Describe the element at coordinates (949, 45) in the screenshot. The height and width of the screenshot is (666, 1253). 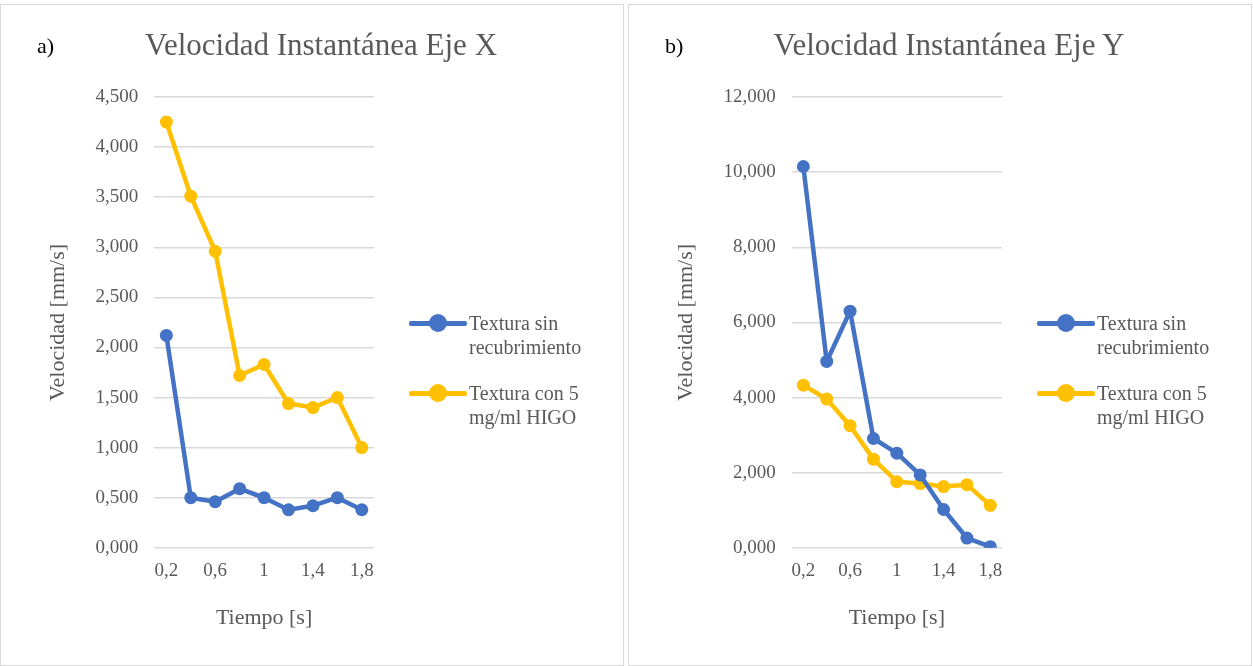
I see `chart-title: Velocidad Instantánea Eje Y` at that location.